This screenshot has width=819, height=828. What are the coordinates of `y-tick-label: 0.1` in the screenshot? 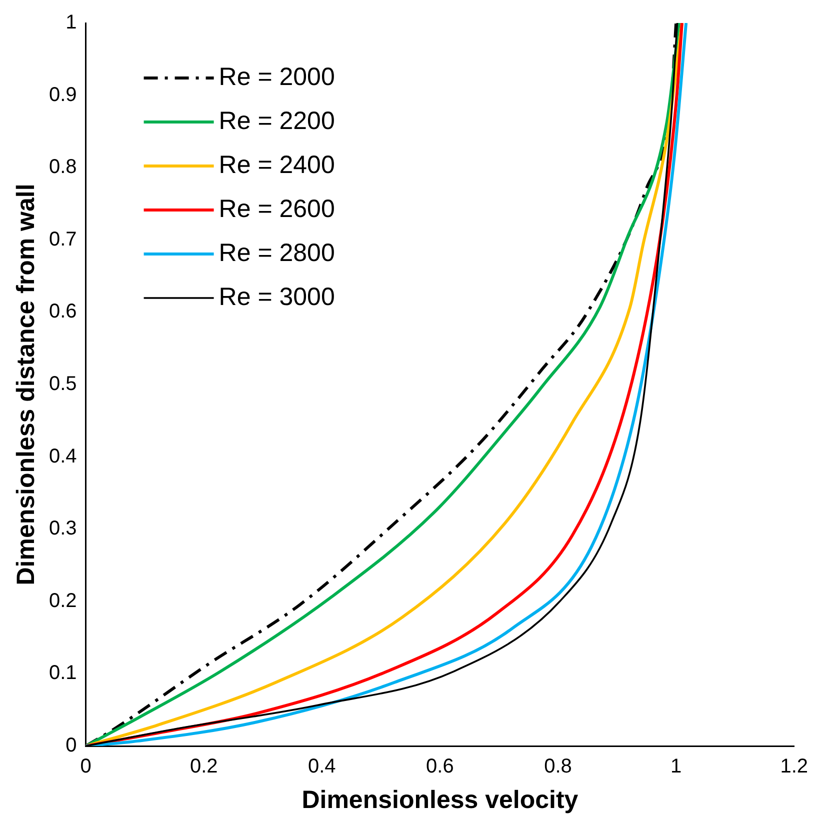 It's located at (62, 673).